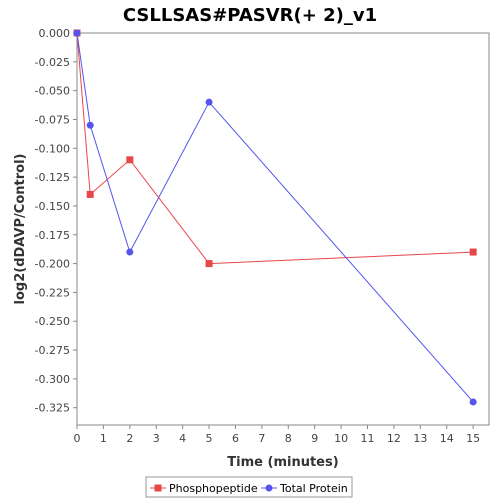 This screenshot has height=500, width=500. What do you see at coordinates (52, 321) in the screenshot?
I see `y-tick-label: -0.250` at bounding box center [52, 321].